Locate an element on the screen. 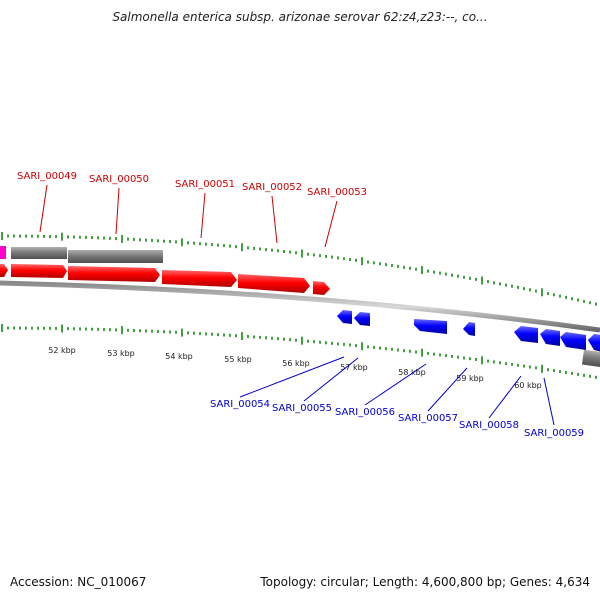 The width and height of the screenshot is (600, 600). kbp-label: 60 kbp is located at coordinates (528, 385).